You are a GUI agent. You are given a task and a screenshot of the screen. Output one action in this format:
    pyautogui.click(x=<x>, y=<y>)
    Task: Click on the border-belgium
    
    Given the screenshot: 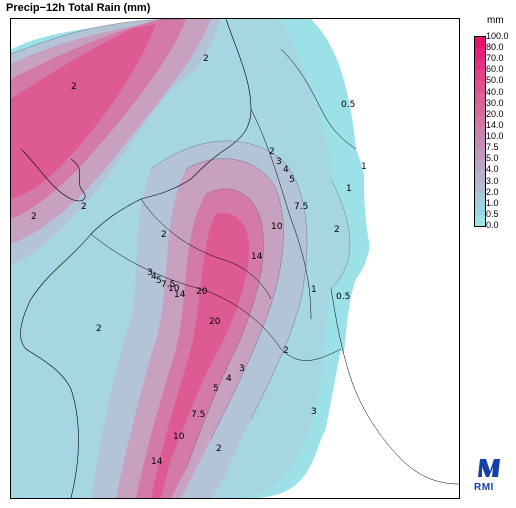 What is the action you would take?
    pyautogui.click(x=206, y=249)
    